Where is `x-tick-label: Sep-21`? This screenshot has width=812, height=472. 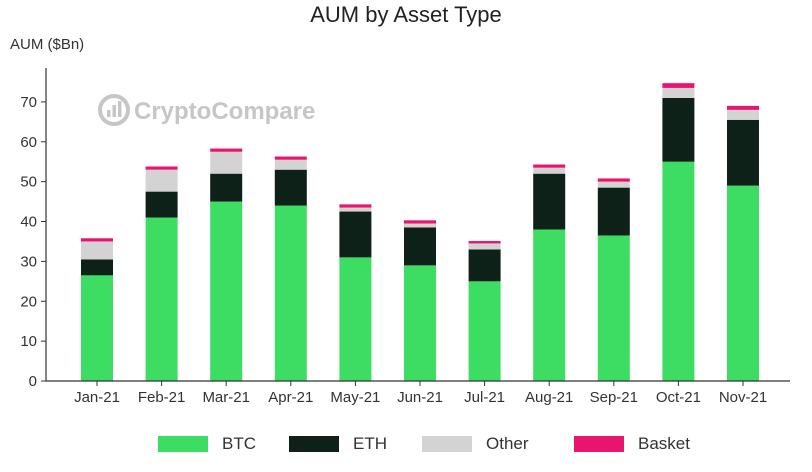
x-tick-label: Sep-21 is located at coordinates (614, 397).